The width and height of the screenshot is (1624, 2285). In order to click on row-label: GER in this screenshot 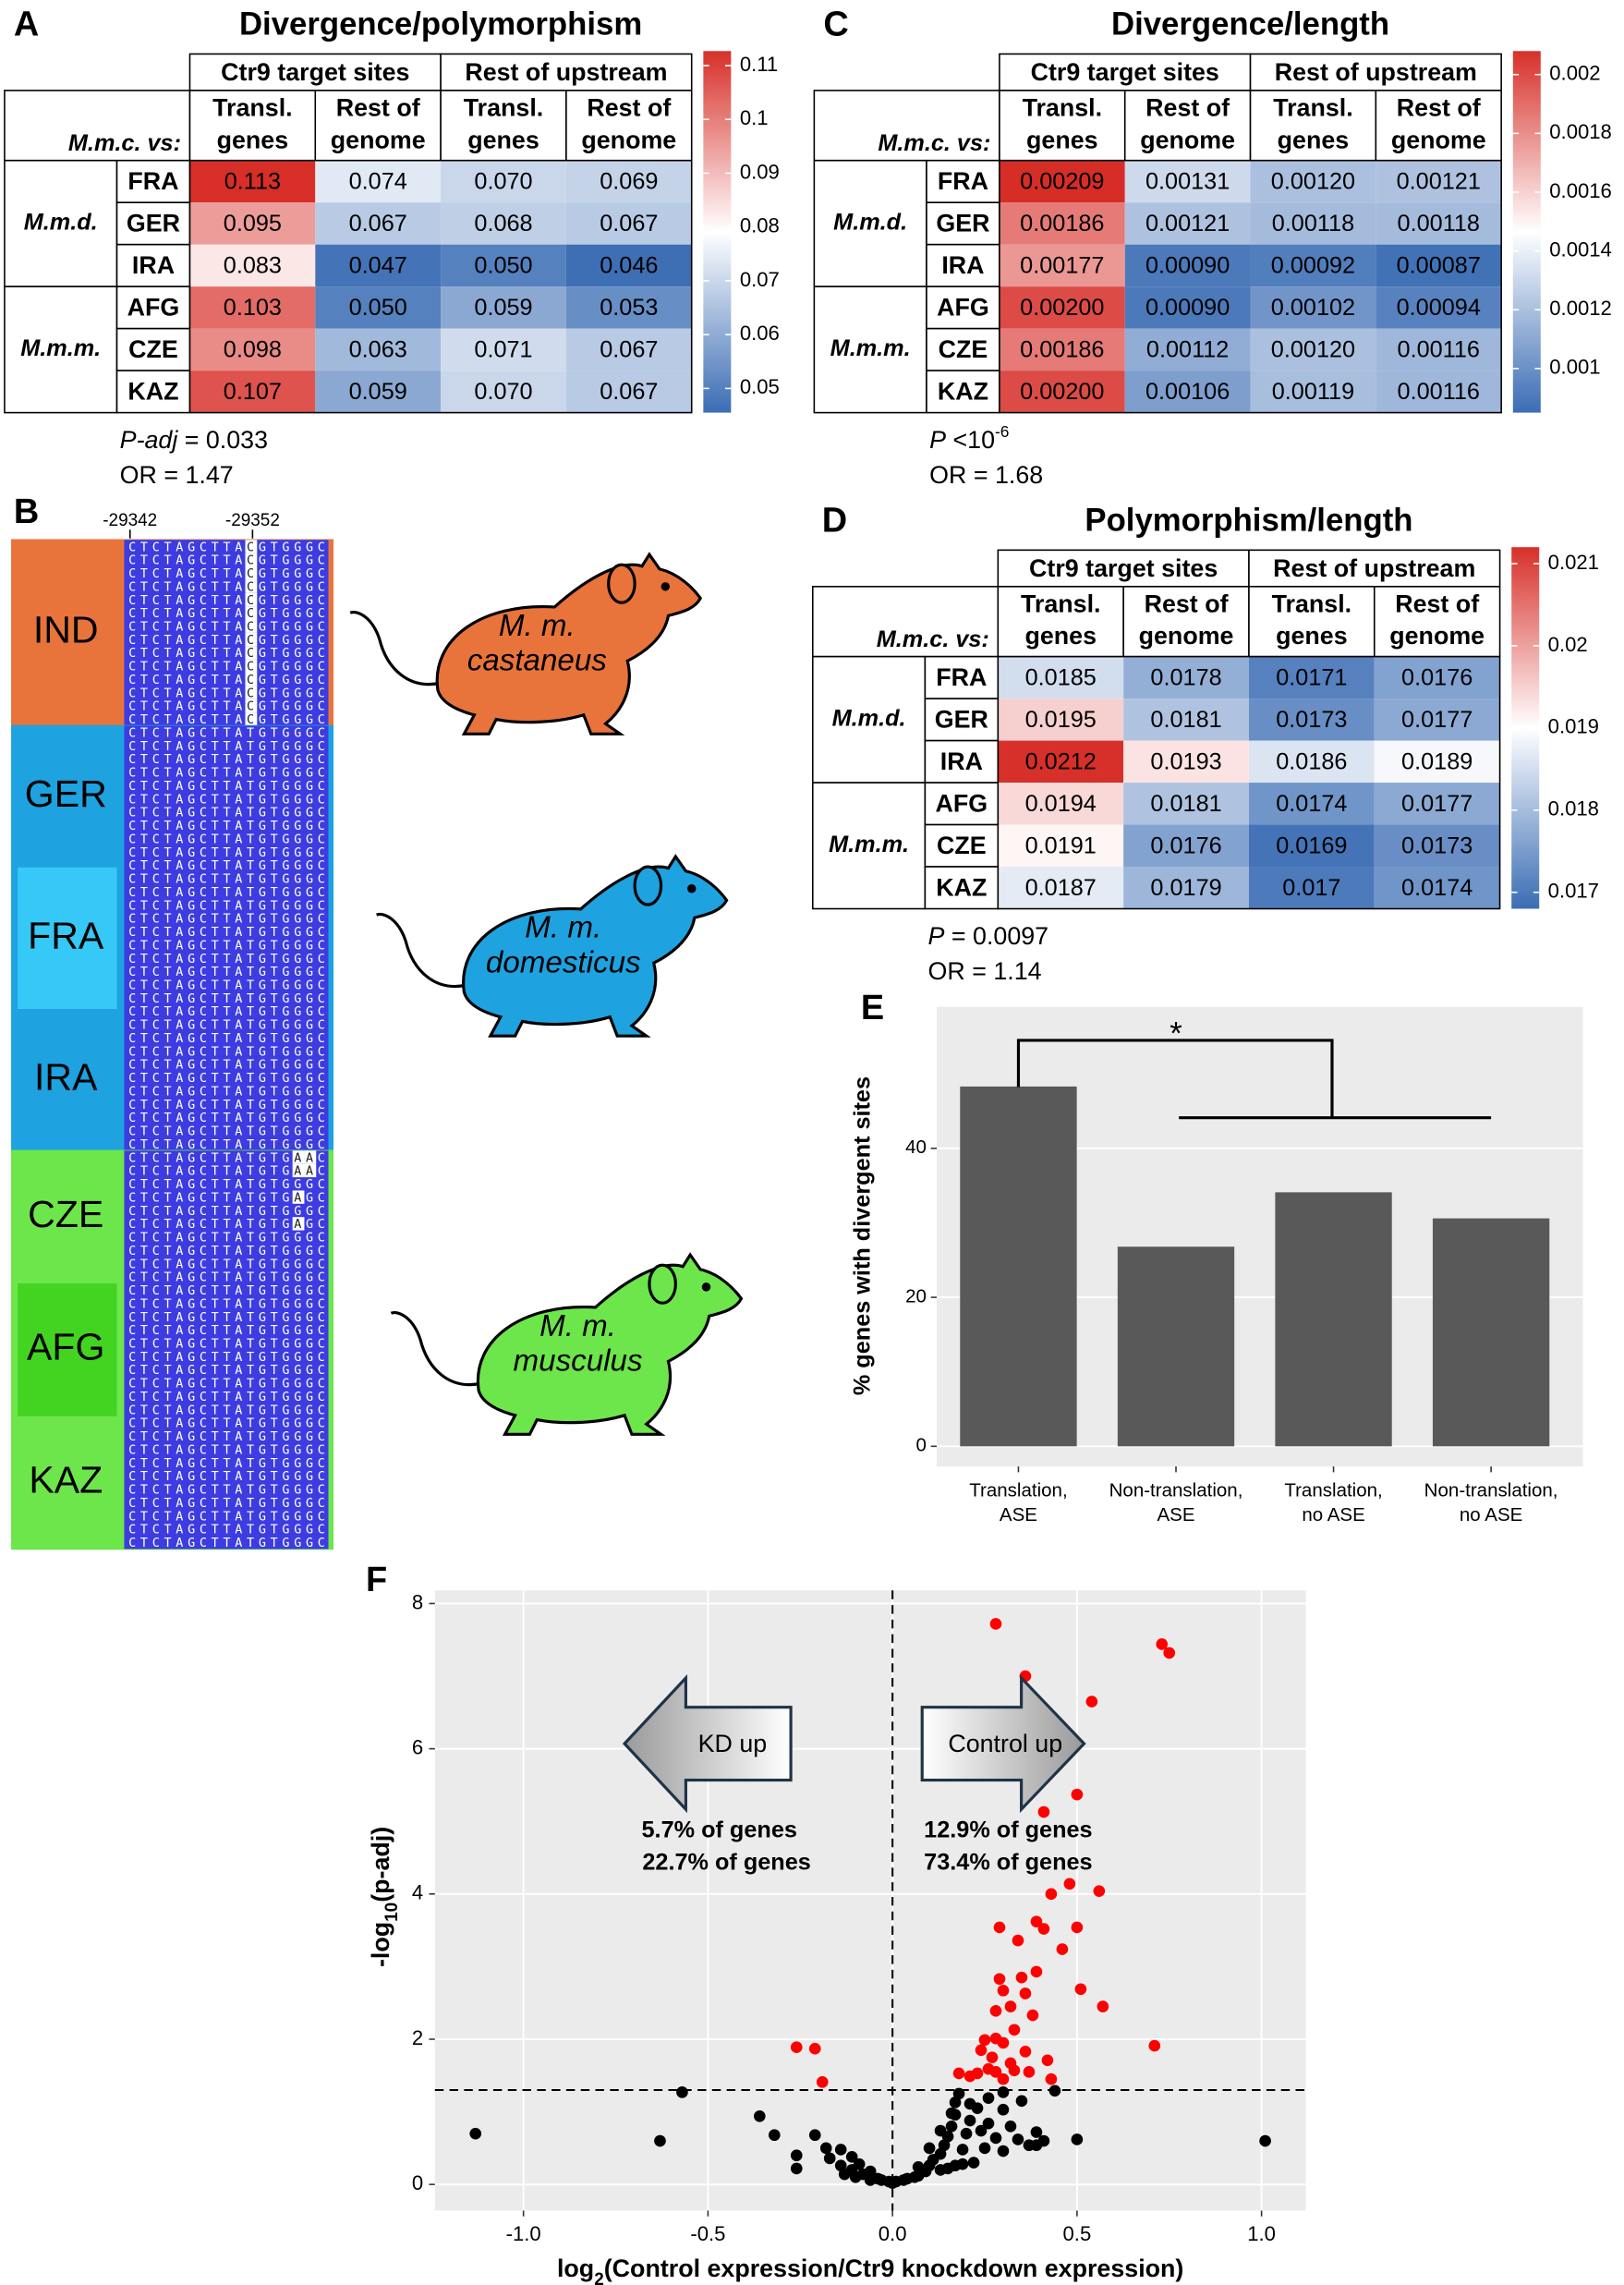, I will do `click(962, 223)`.